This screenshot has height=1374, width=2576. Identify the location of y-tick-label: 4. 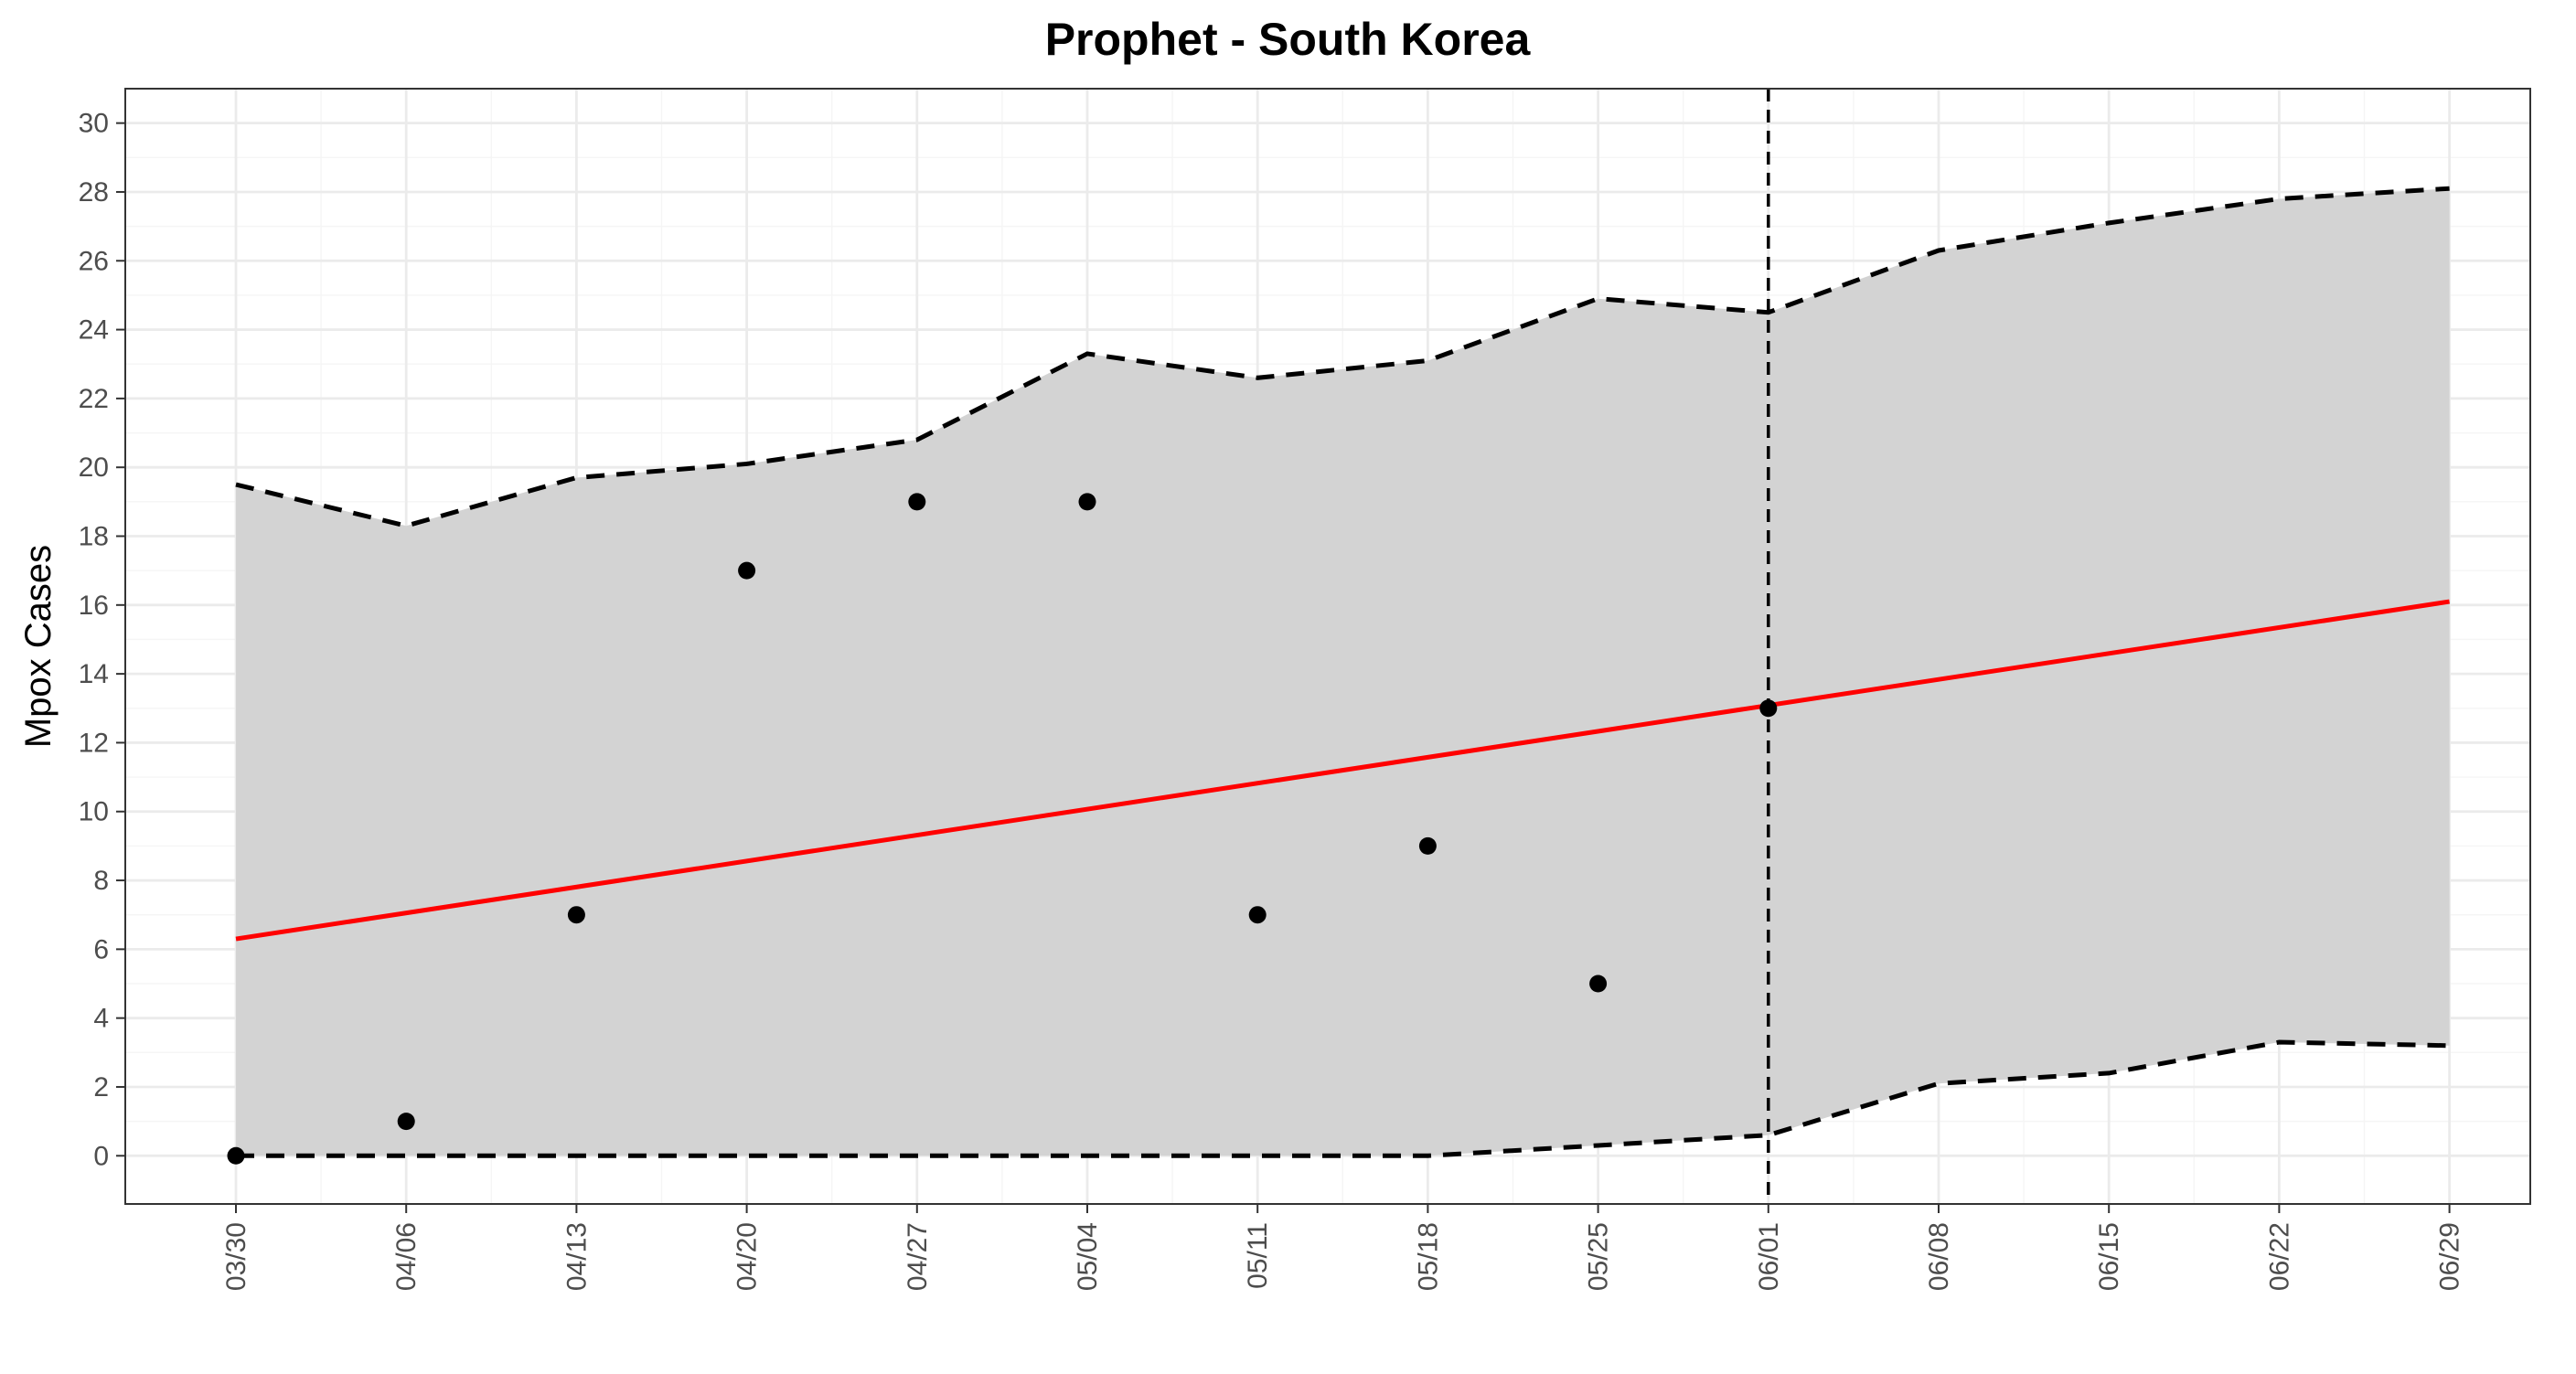
(101, 1019).